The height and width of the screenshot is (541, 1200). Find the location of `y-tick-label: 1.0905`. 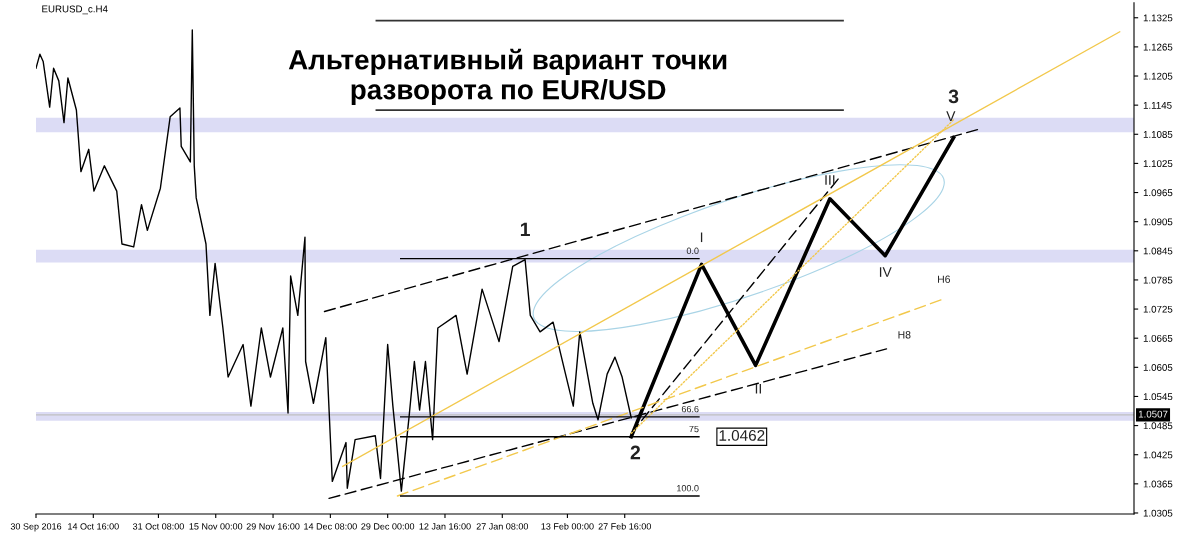

y-tick-label: 1.0905 is located at coordinates (1158, 222).